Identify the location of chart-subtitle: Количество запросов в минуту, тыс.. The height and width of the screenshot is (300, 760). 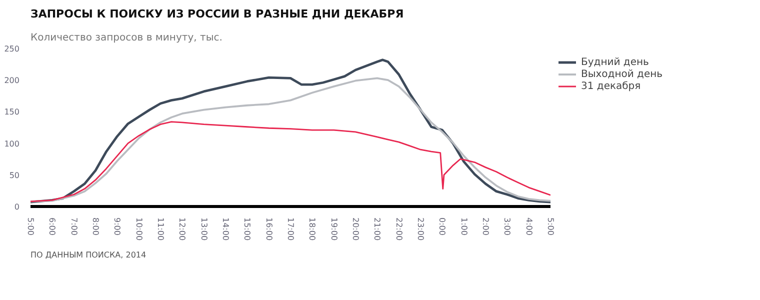
(126, 38).